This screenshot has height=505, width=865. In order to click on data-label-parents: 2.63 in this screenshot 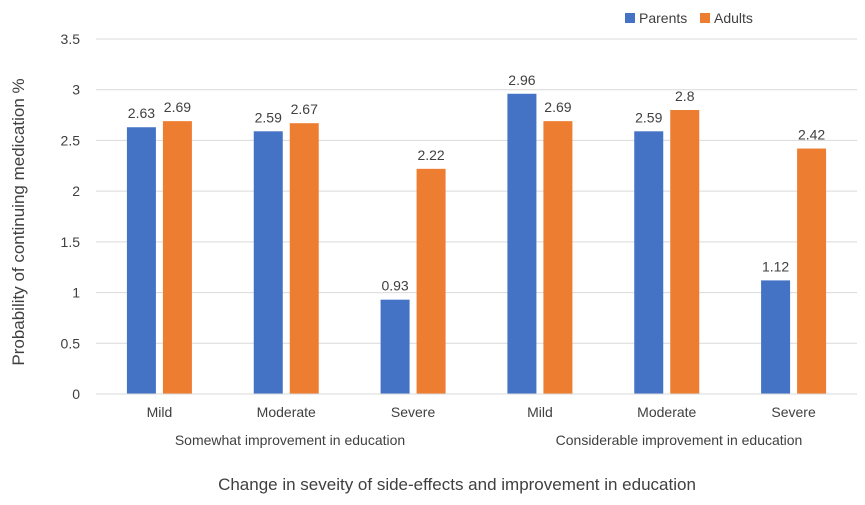, I will do `click(141, 113)`.